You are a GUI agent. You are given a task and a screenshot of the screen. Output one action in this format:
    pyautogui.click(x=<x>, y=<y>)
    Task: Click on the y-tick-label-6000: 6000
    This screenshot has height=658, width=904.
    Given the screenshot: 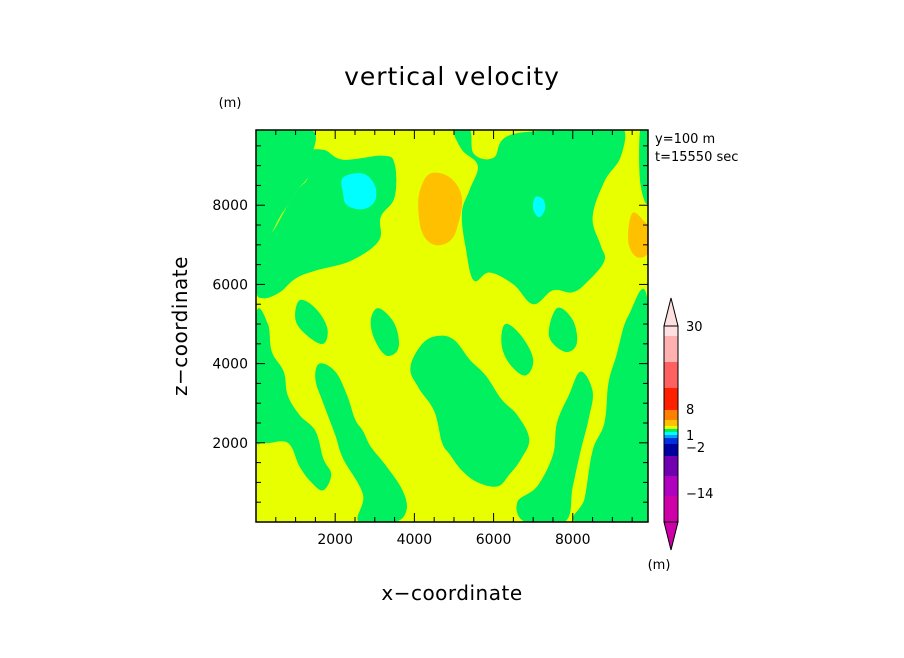 What is the action you would take?
    pyautogui.click(x=230, y=285)
    